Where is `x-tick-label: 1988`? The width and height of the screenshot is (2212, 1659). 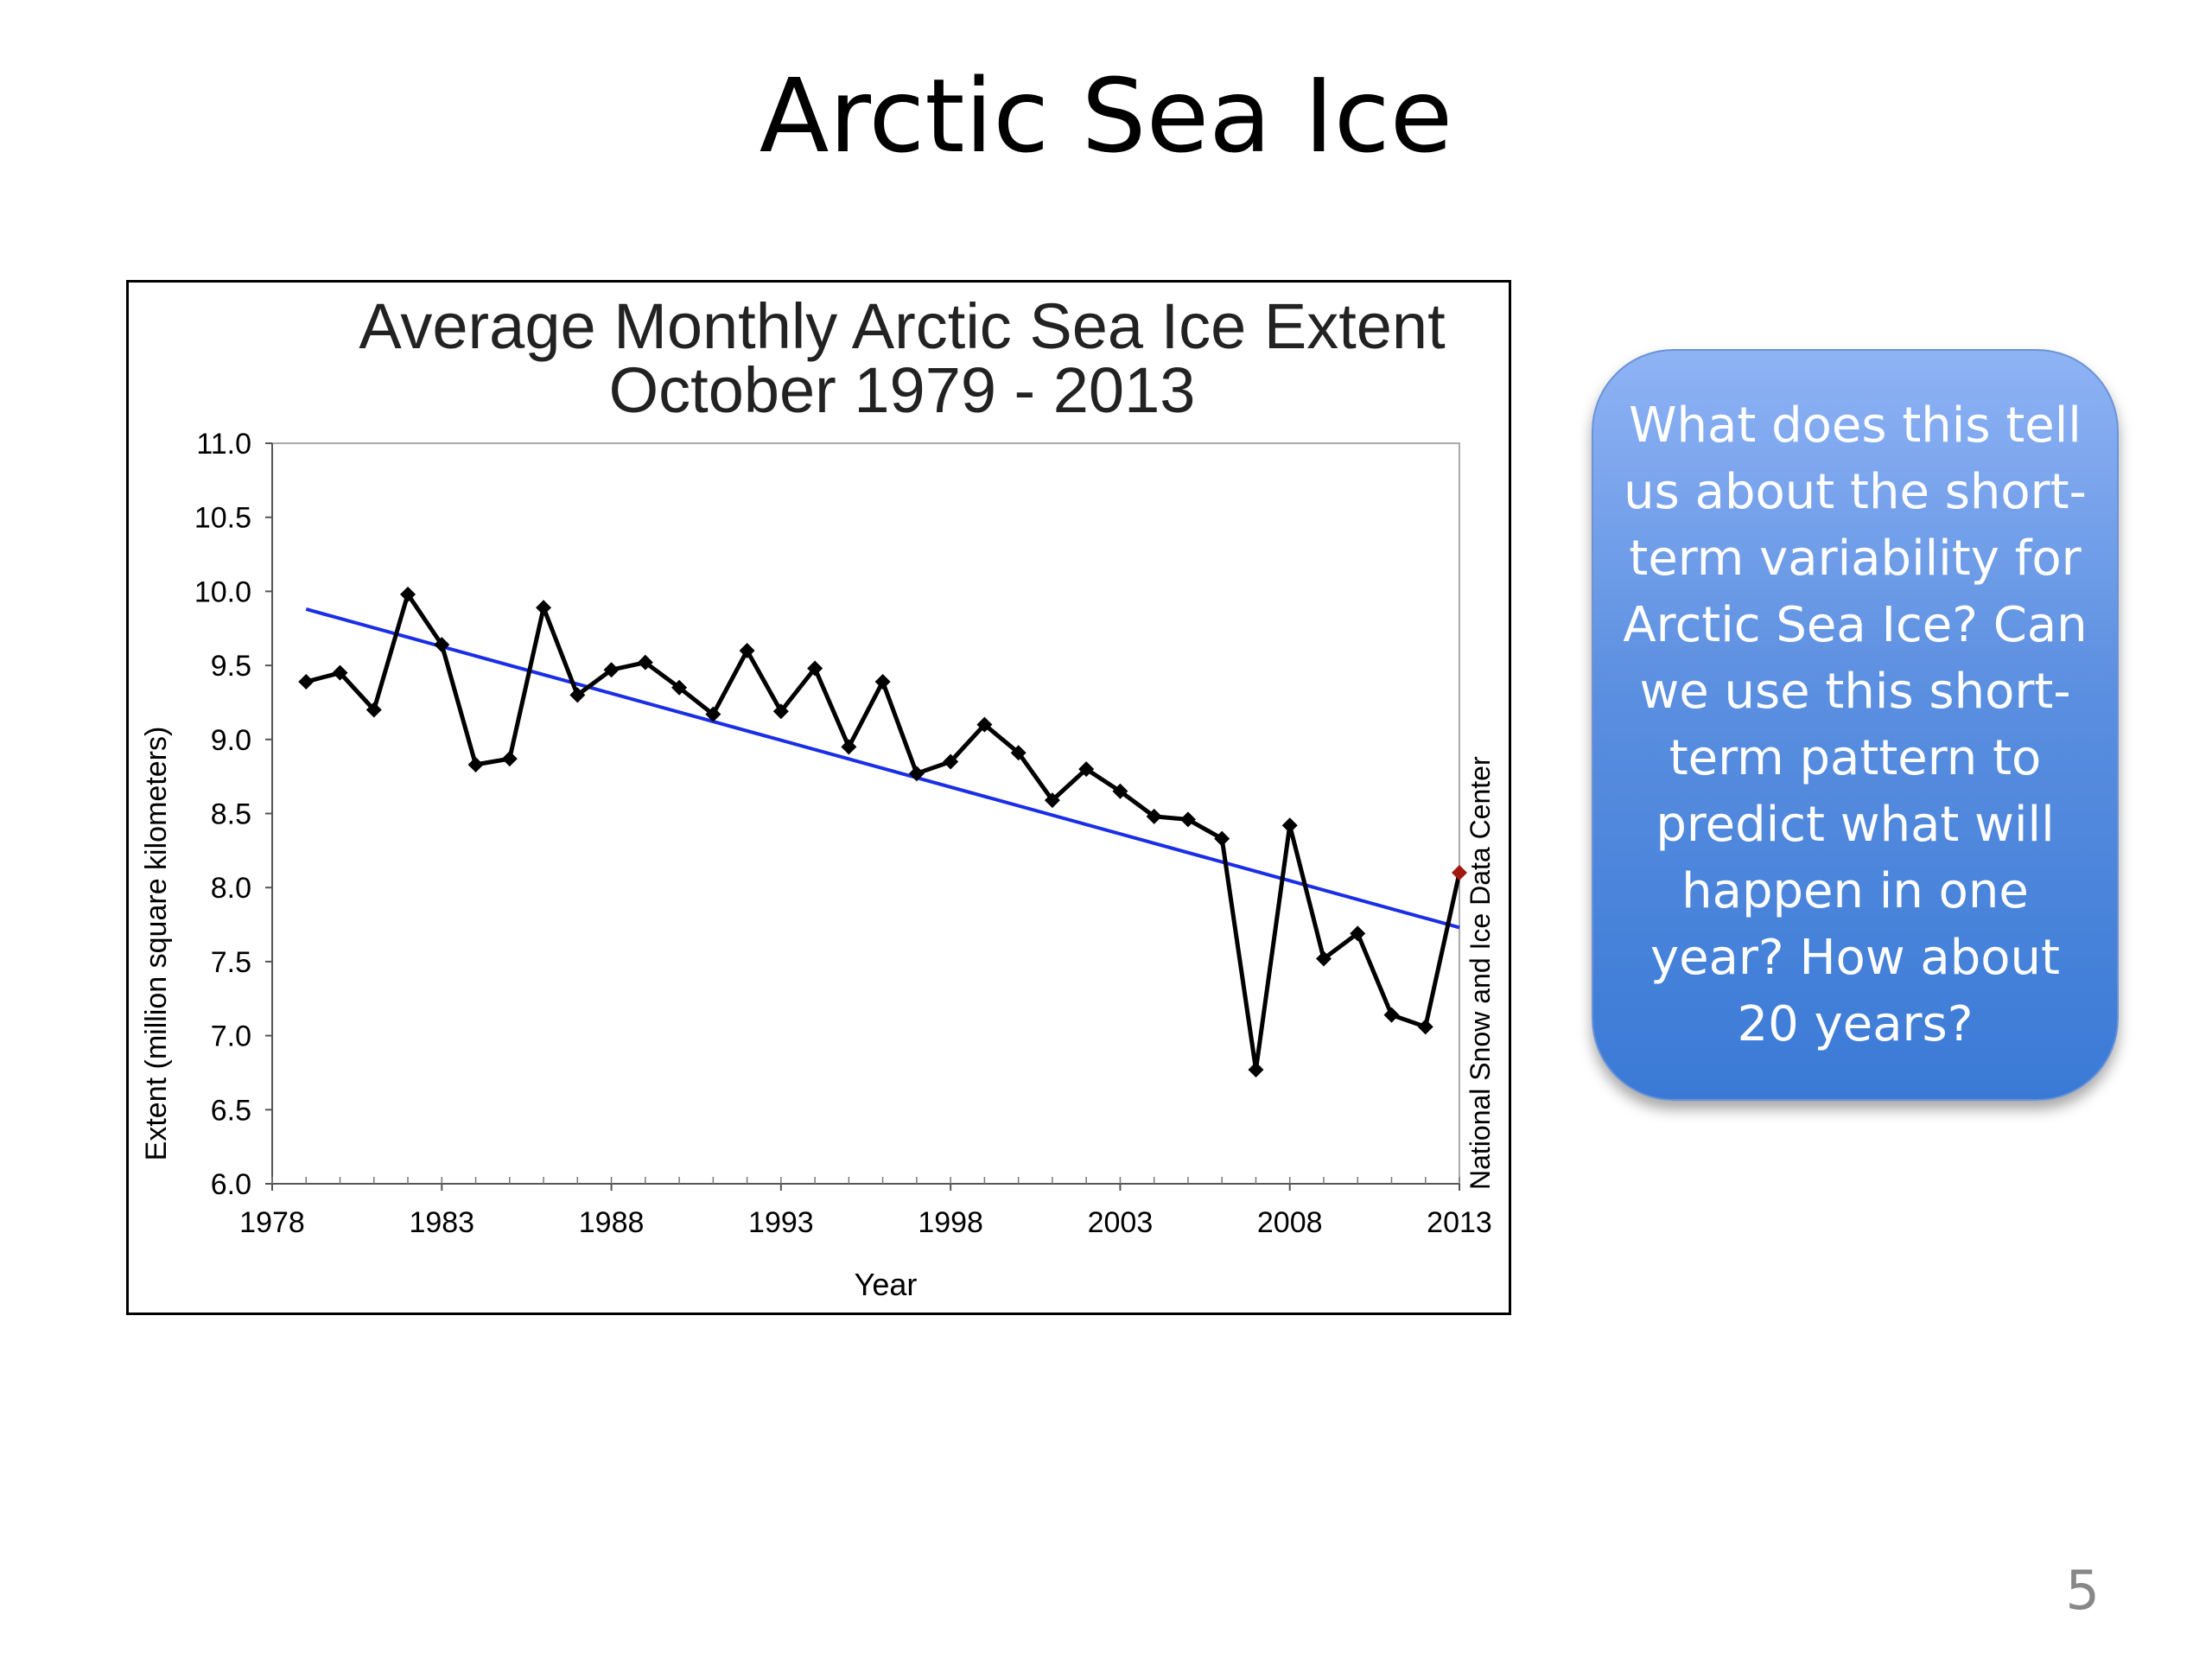 x-tick-label: 1988 is located at coordinates (612, 1222).